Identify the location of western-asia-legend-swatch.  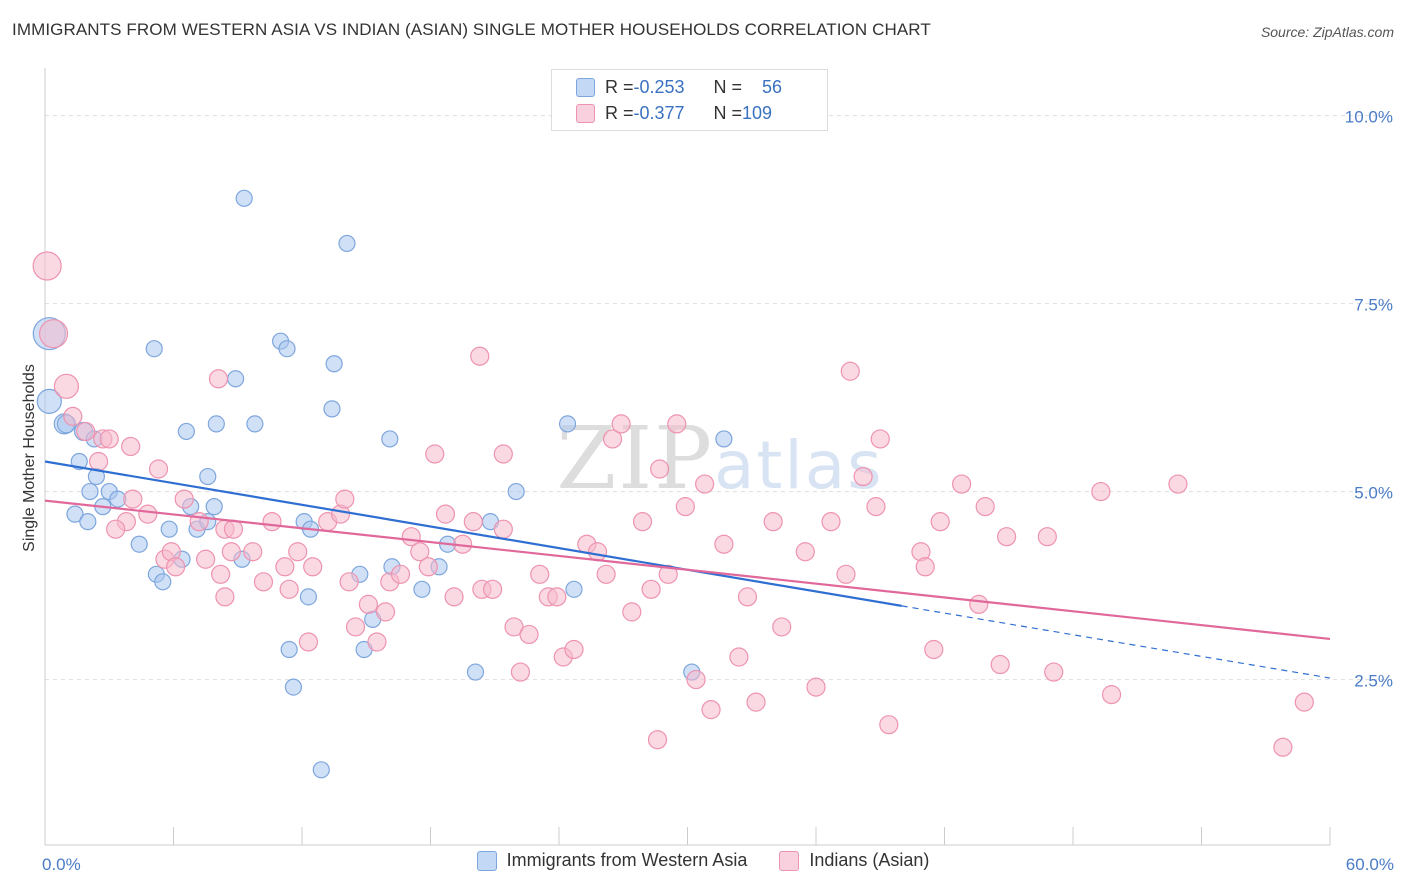
(486, 860).